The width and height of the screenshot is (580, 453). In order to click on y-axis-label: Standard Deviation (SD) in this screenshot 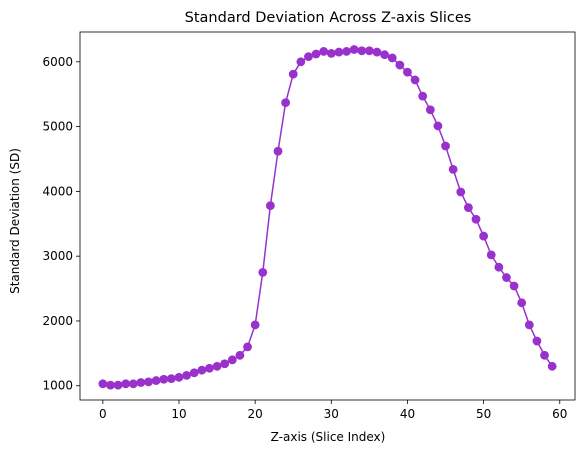, I will do `click(15, 221)`.